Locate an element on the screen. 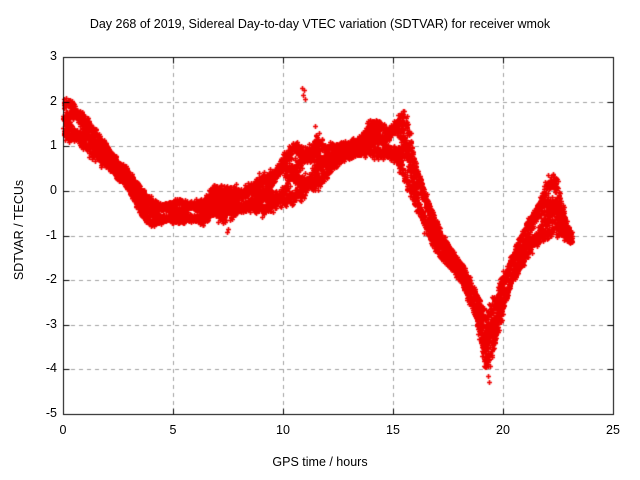  x-tick-label: 25 is located at coordinates (613, 430).